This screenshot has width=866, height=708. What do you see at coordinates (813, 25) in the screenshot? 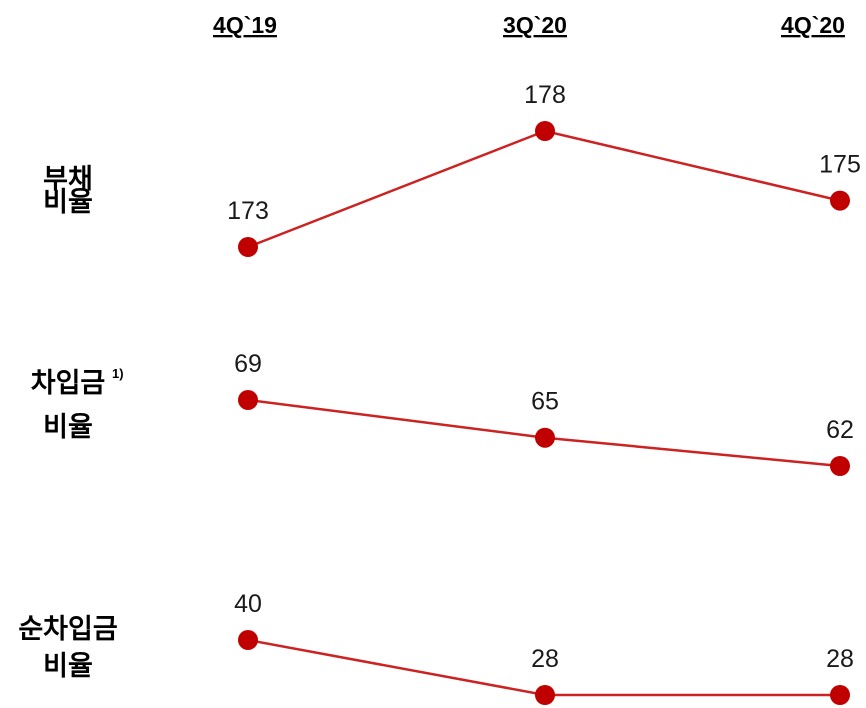
I see `column-header: 4Q`20` at bounding box center [813, 25].